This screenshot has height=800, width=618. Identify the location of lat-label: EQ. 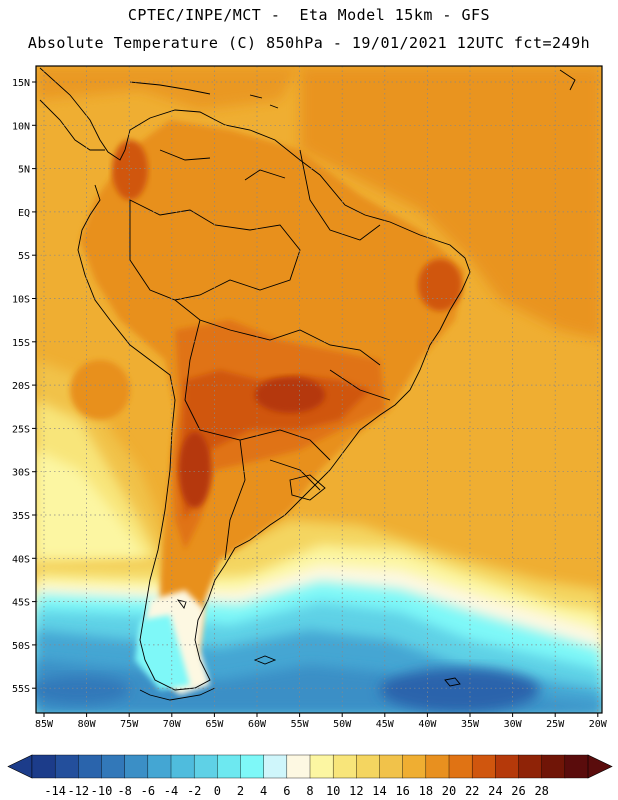
(24, 213).